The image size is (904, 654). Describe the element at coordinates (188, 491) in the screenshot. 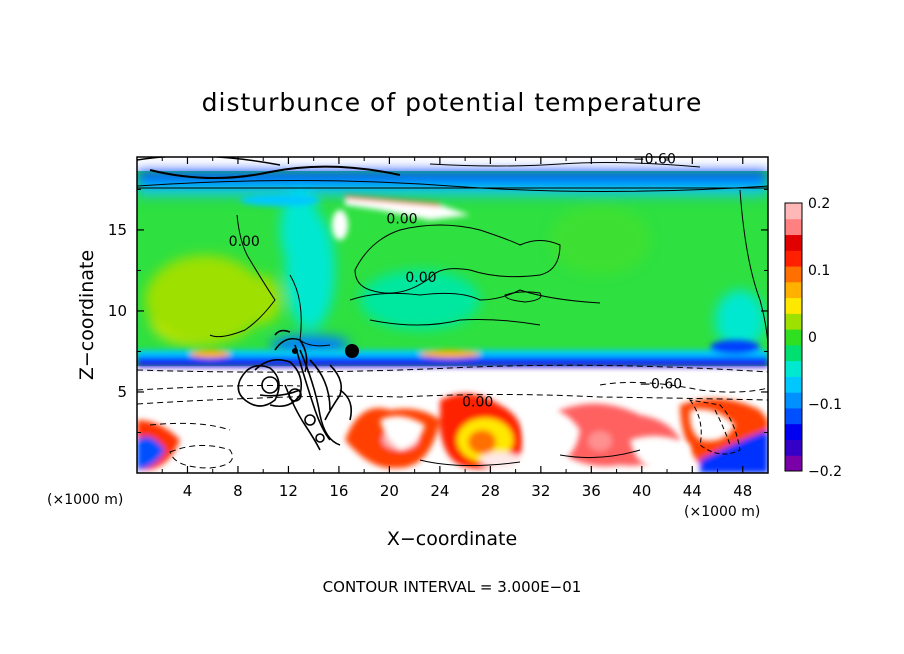

I see `x-tick-label: 4` at that location.